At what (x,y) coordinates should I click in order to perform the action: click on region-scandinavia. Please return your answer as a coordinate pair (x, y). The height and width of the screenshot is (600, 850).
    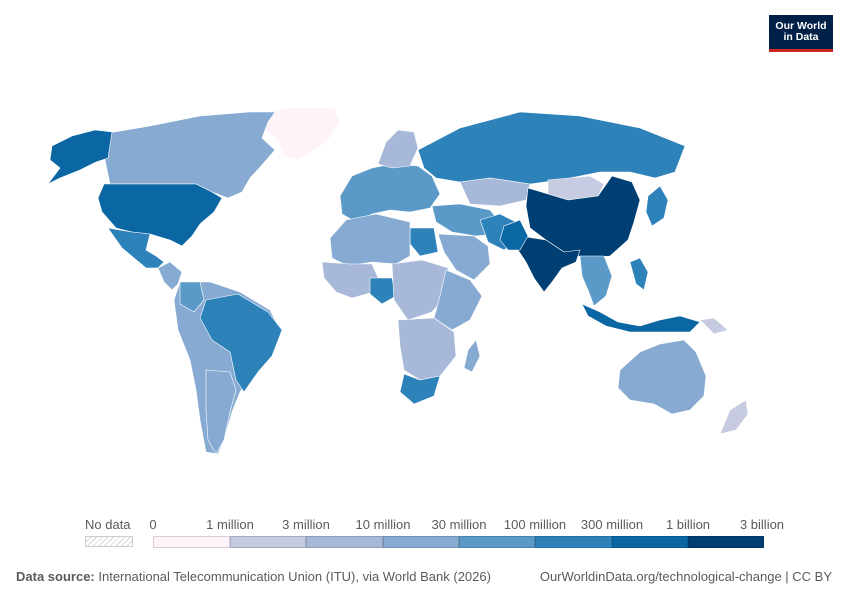
    Looking at the image, I should click on (398, 149).